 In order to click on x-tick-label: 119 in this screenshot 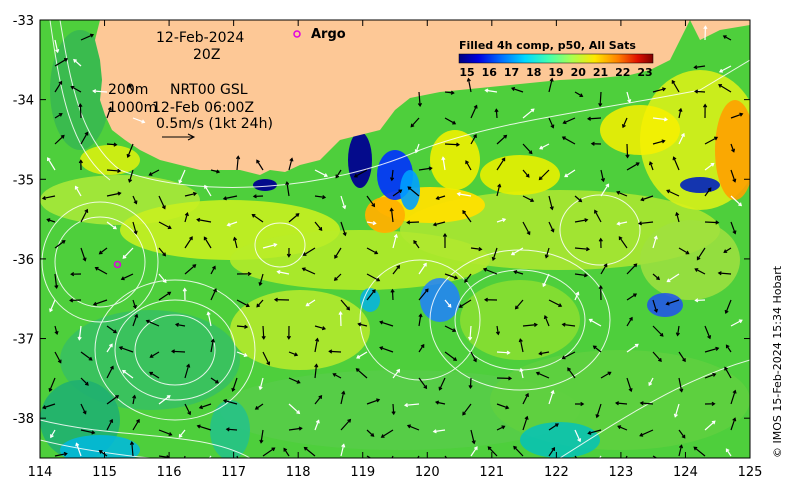, I will do `click(362, 472)`.